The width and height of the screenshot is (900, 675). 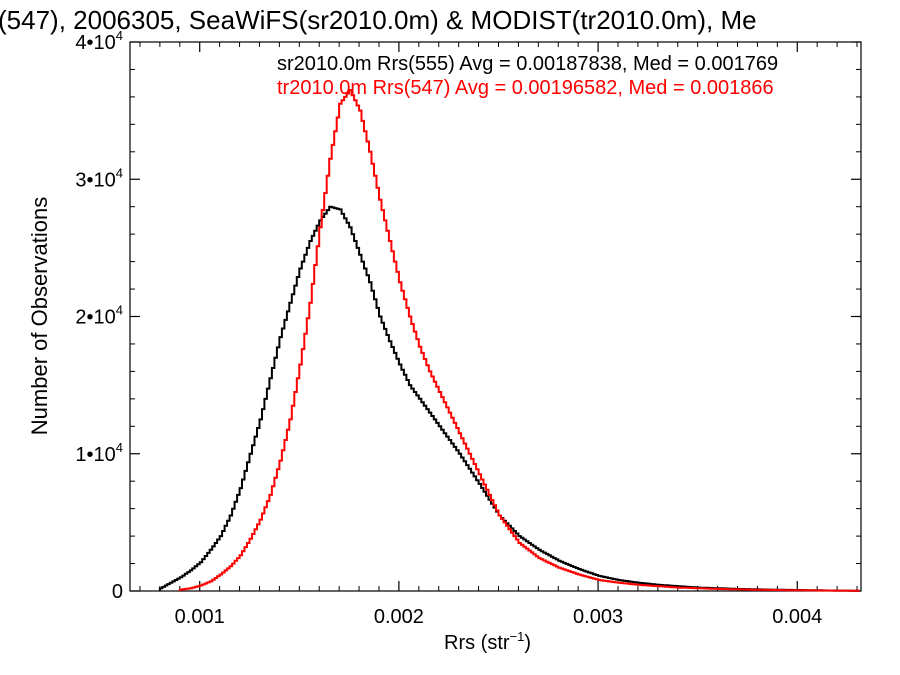 I want to click on y-tick-label: 4•104, so click(x=99, y=41).